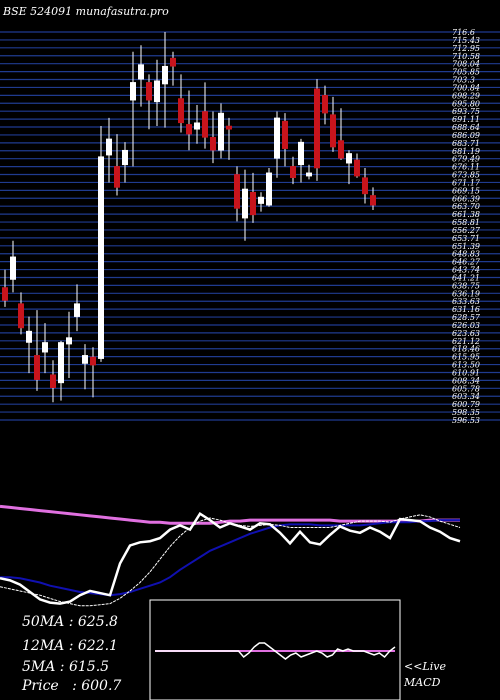  I want to click on price-line, so click(230, 558).